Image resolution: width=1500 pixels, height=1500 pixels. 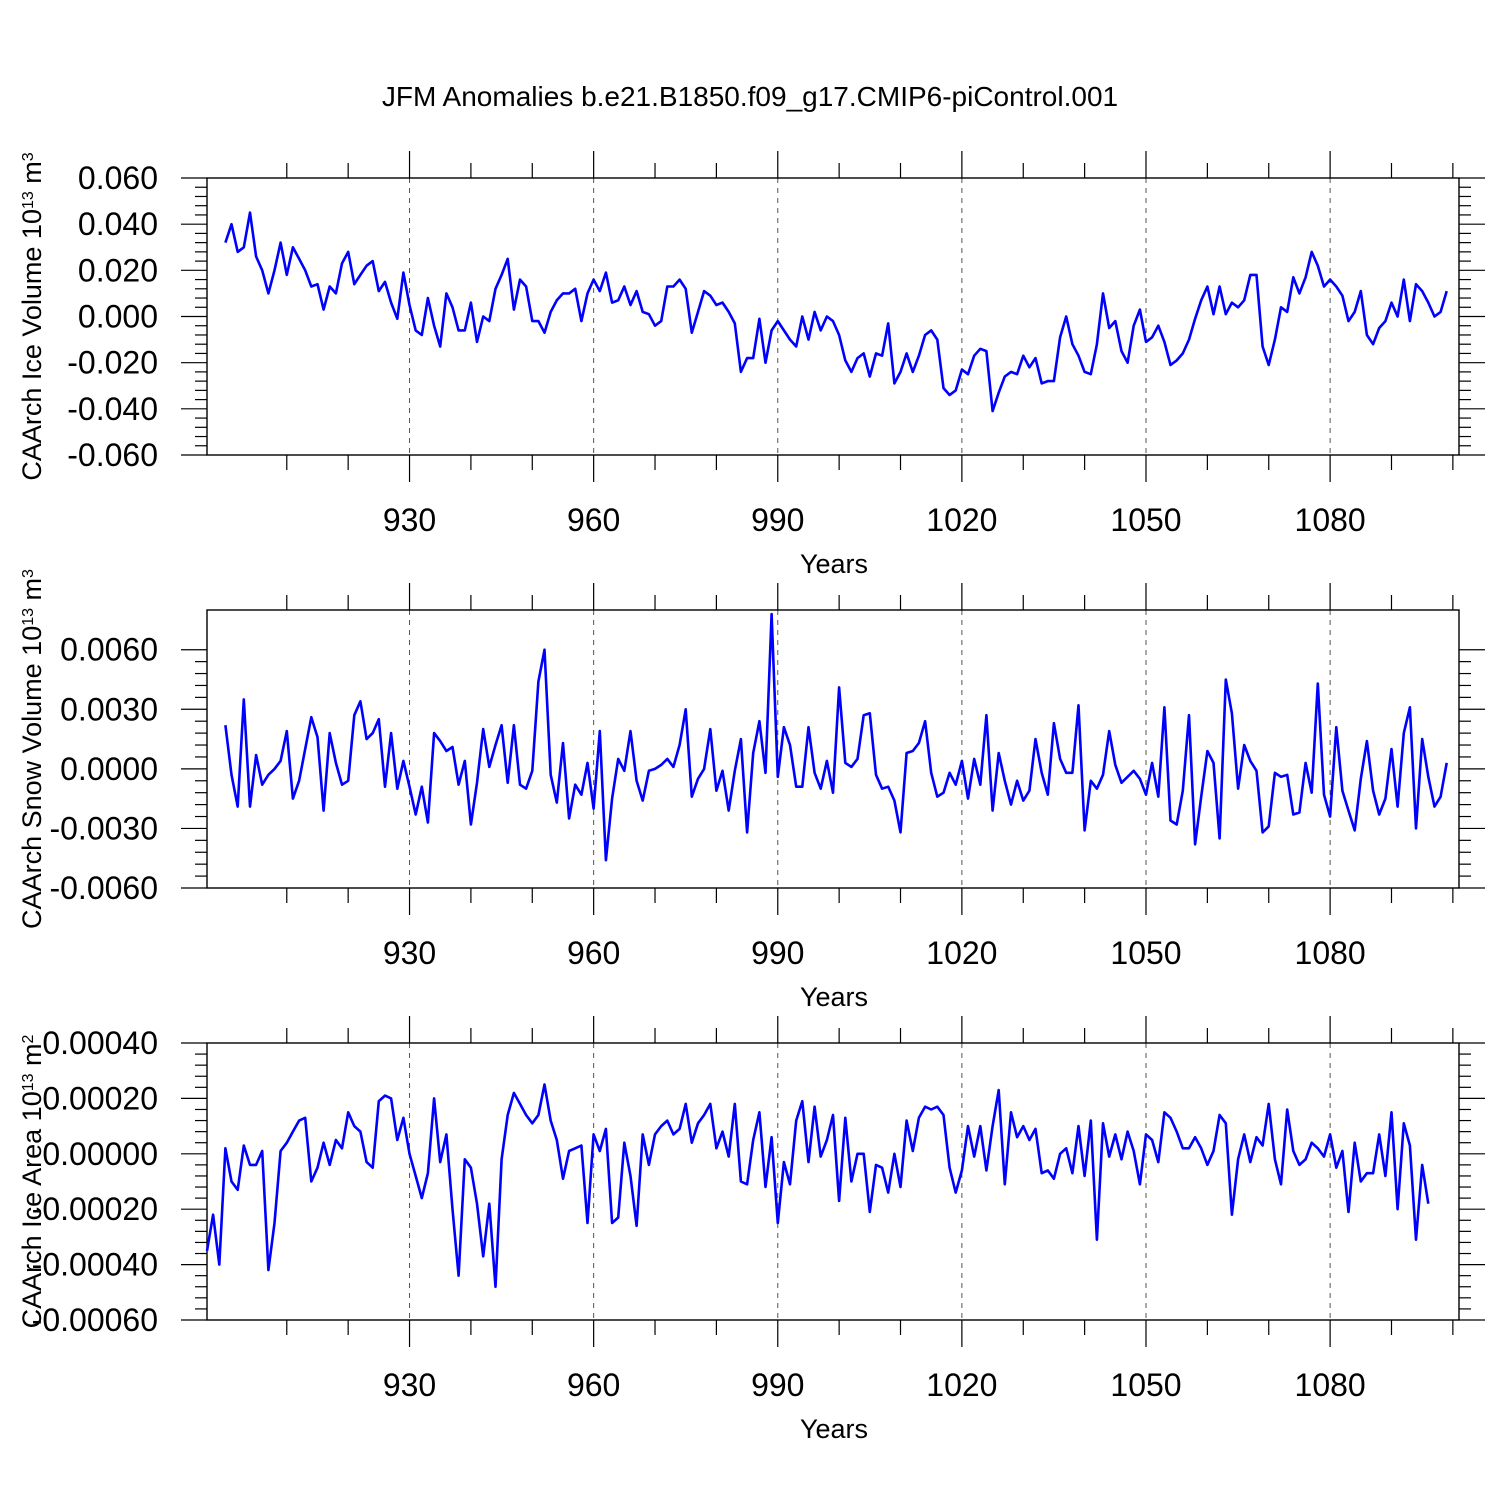 What do you see at coordinates (100, 1098) in the screenshot?
I see `y-tick-label: 0.00020` at bounding box center [100, 1098].